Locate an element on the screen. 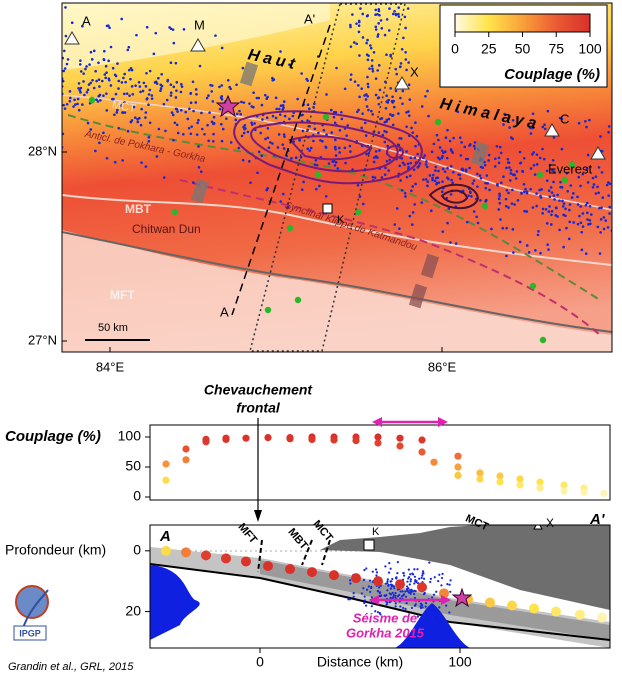  gps-station is located at coordinates (268, 310).